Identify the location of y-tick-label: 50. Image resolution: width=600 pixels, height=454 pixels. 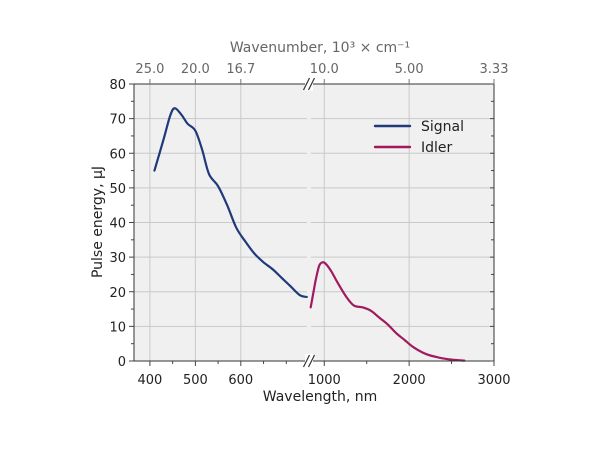
(117, 189).